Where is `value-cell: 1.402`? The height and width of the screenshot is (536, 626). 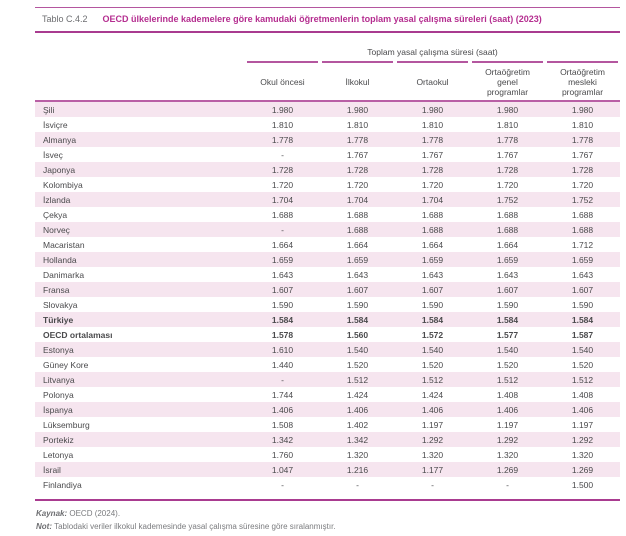
value-cell: 1.402 is located at coordinates (357, 424).